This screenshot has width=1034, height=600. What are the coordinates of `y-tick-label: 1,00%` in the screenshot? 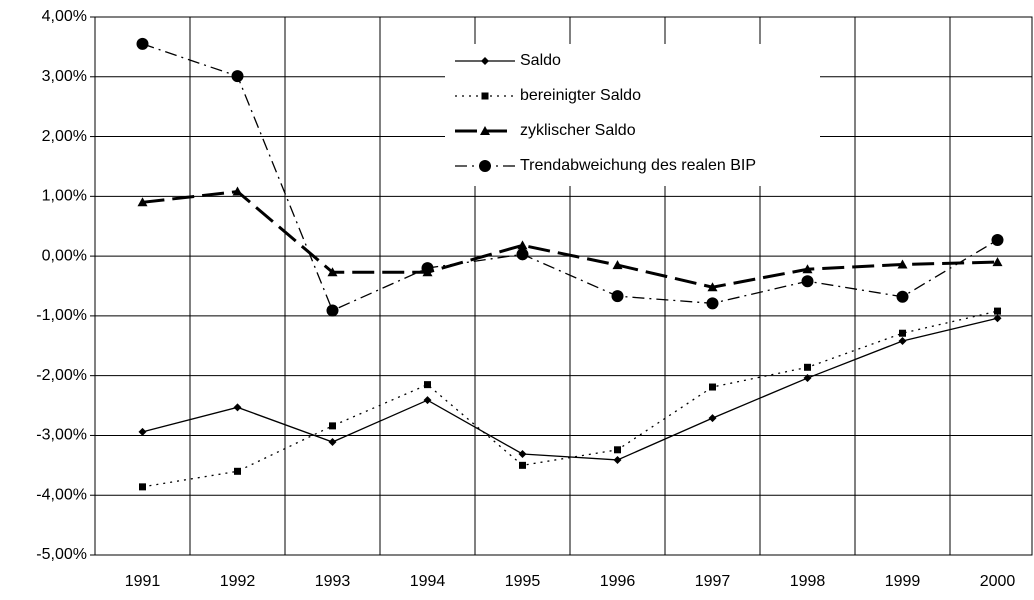 It's located at (64, 196).